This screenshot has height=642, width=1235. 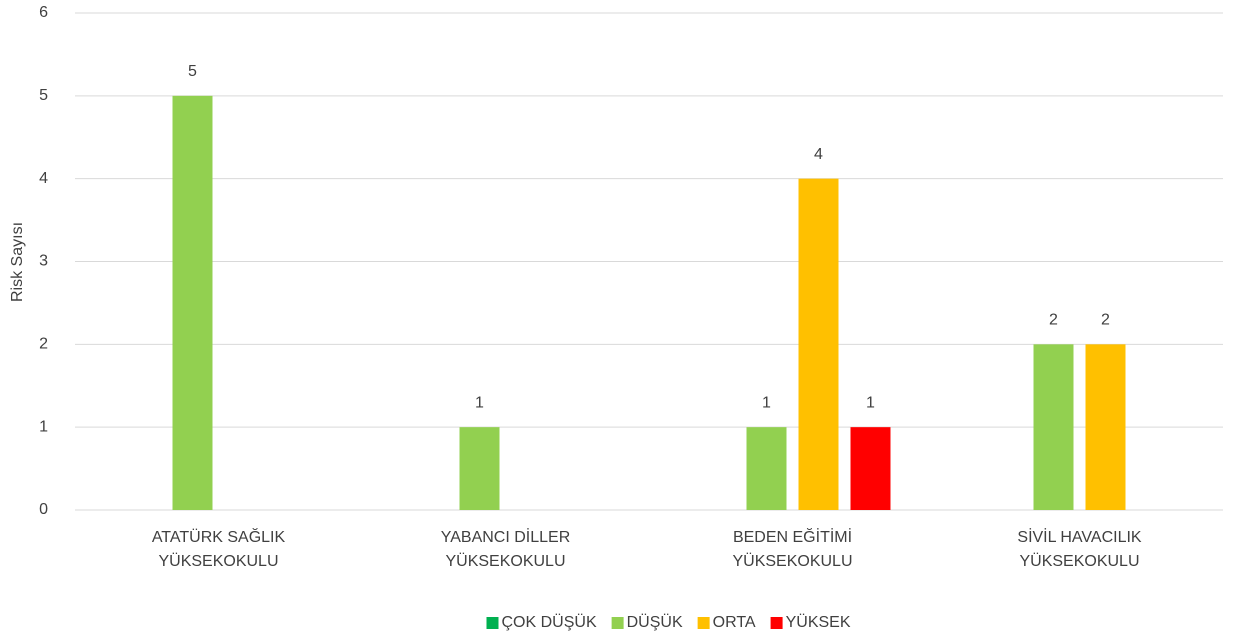 I want to click on data-label: 4, so click(x=818, y=154).